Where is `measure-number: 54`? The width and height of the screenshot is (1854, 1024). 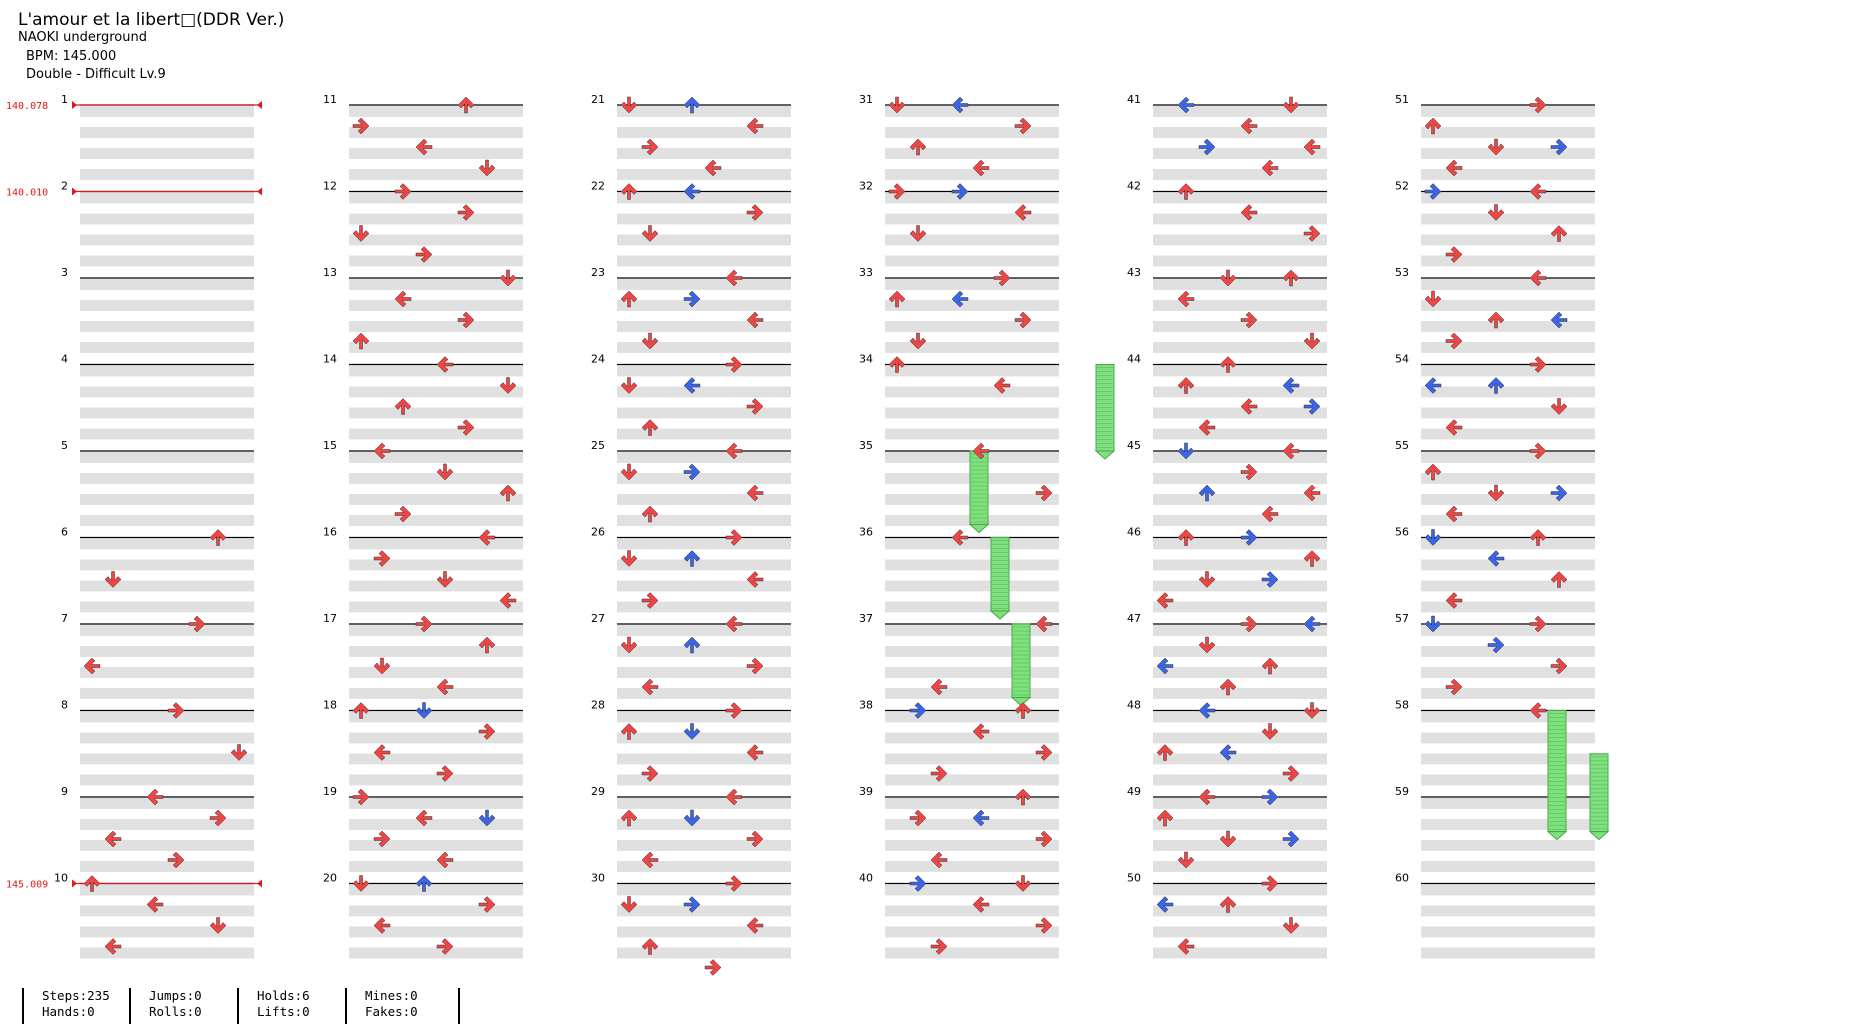
measure-number: 54 is located at coordinates (1402, 359).